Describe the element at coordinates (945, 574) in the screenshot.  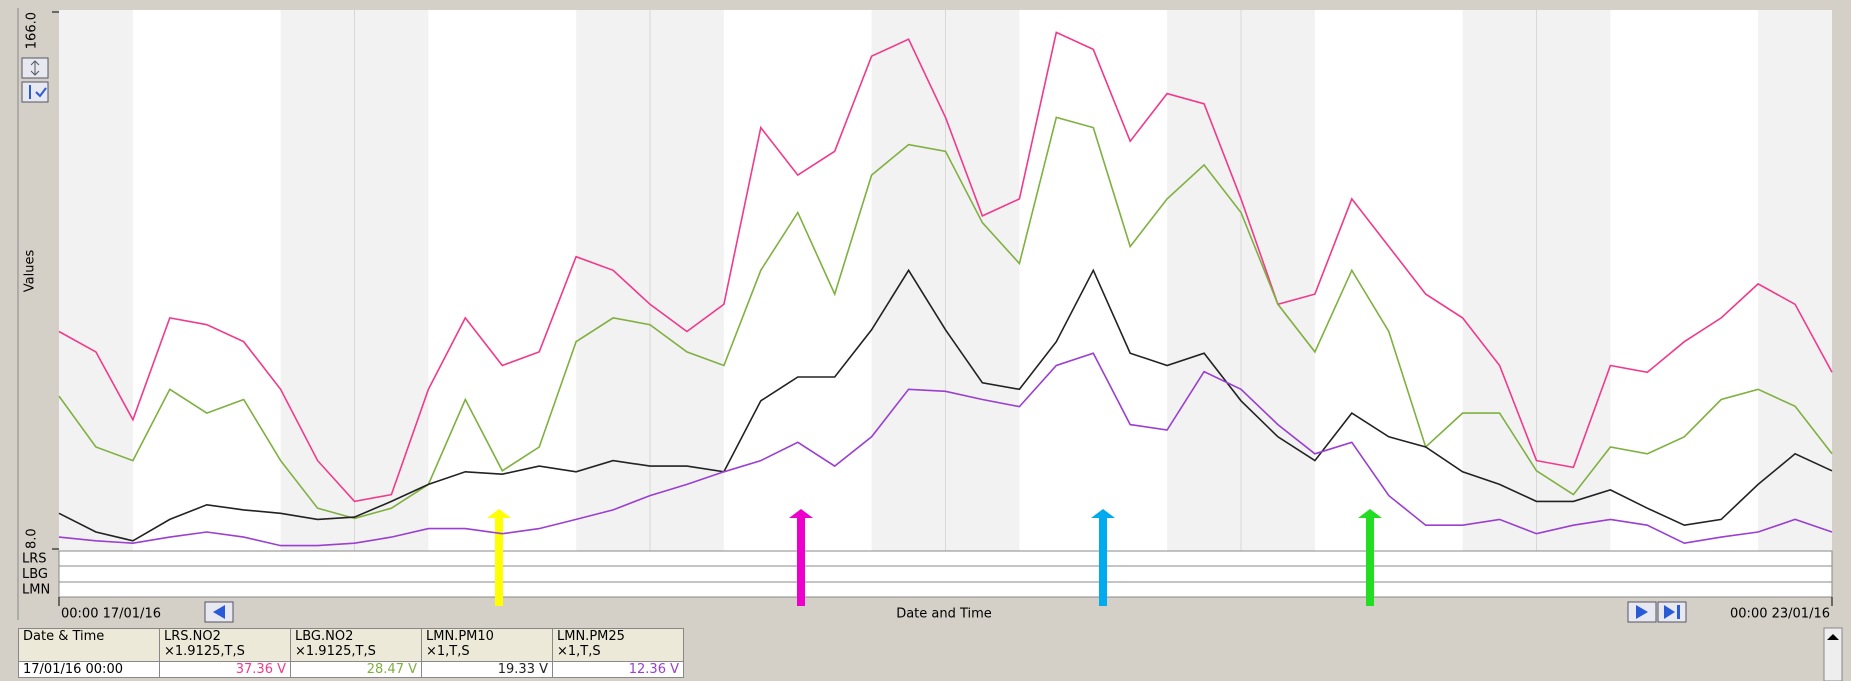
I see `lane-area` at that location.